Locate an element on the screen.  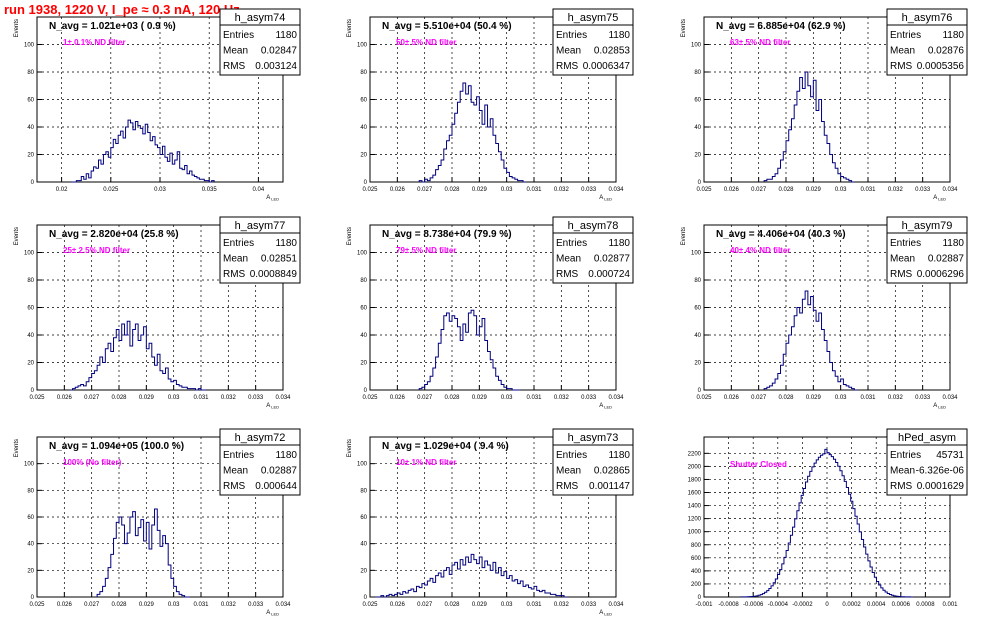
stats-value: 0.0006296 is located at coordinates (941, 274).